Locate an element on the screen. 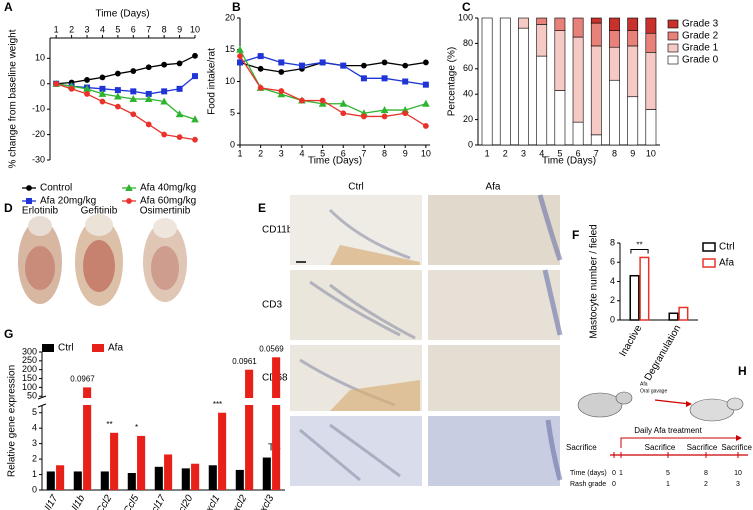 The width and height of the screenshot is (753, 510). grade-value: 0 is located at coordinates (614, 484).